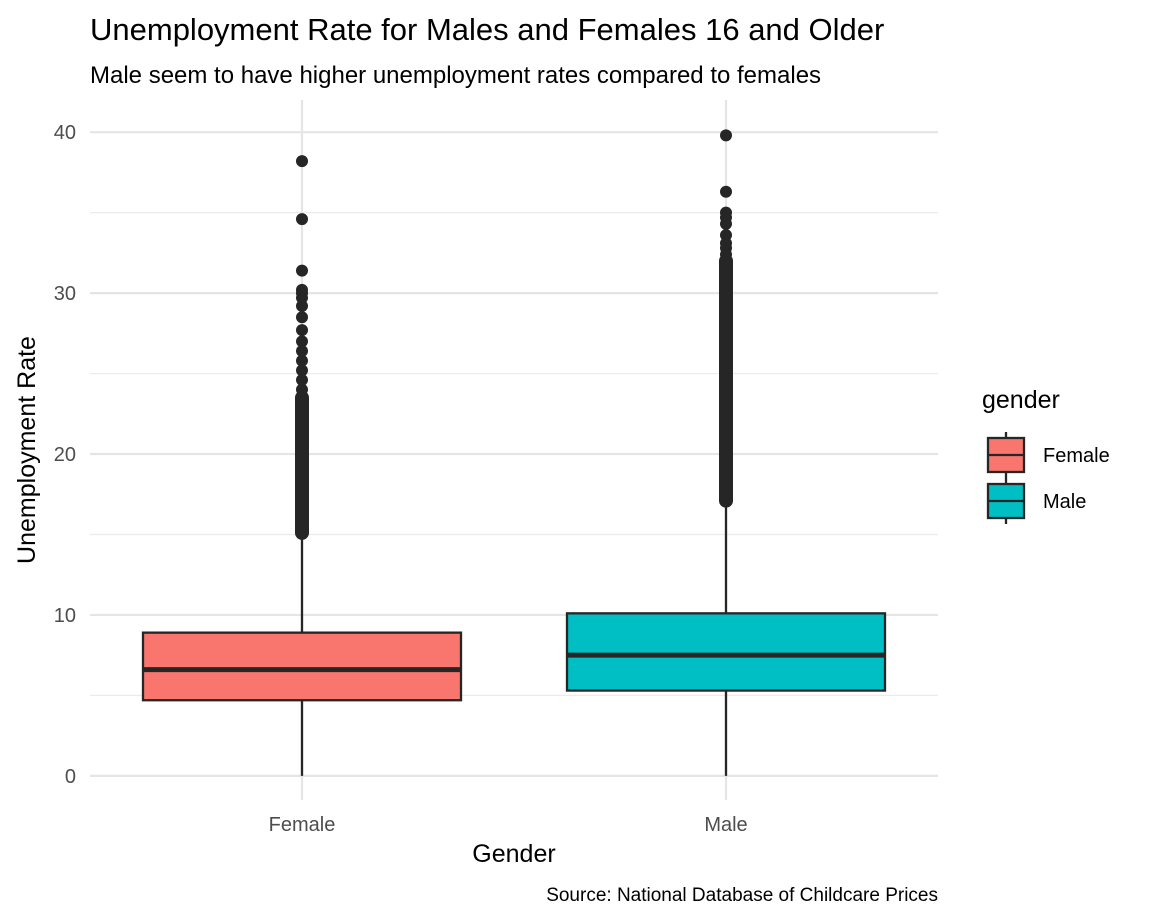 The image size is (1152, 921). Describe the element at coordinates (1064, 502) in the screenshot. I see `legend-label: Male` at that location.